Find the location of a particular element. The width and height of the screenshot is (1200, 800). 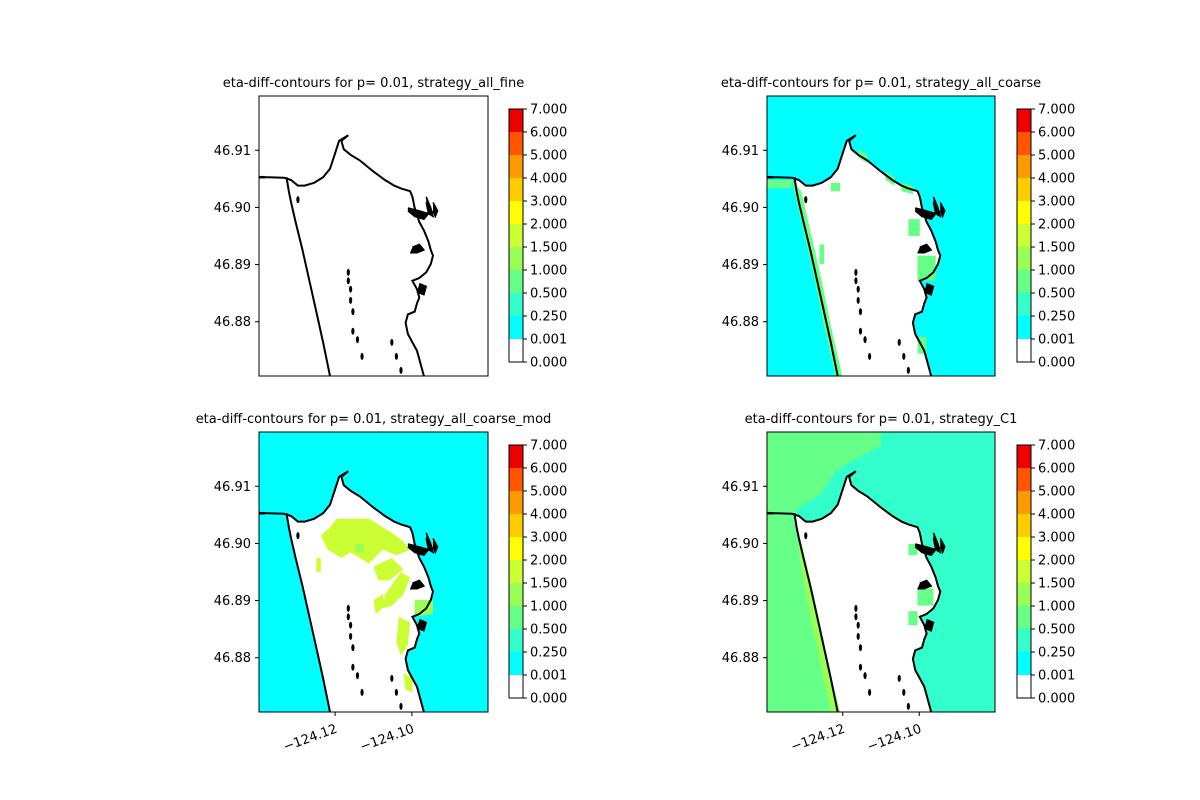

xtick-label: −124.12 is located at coordinates (818, 738).